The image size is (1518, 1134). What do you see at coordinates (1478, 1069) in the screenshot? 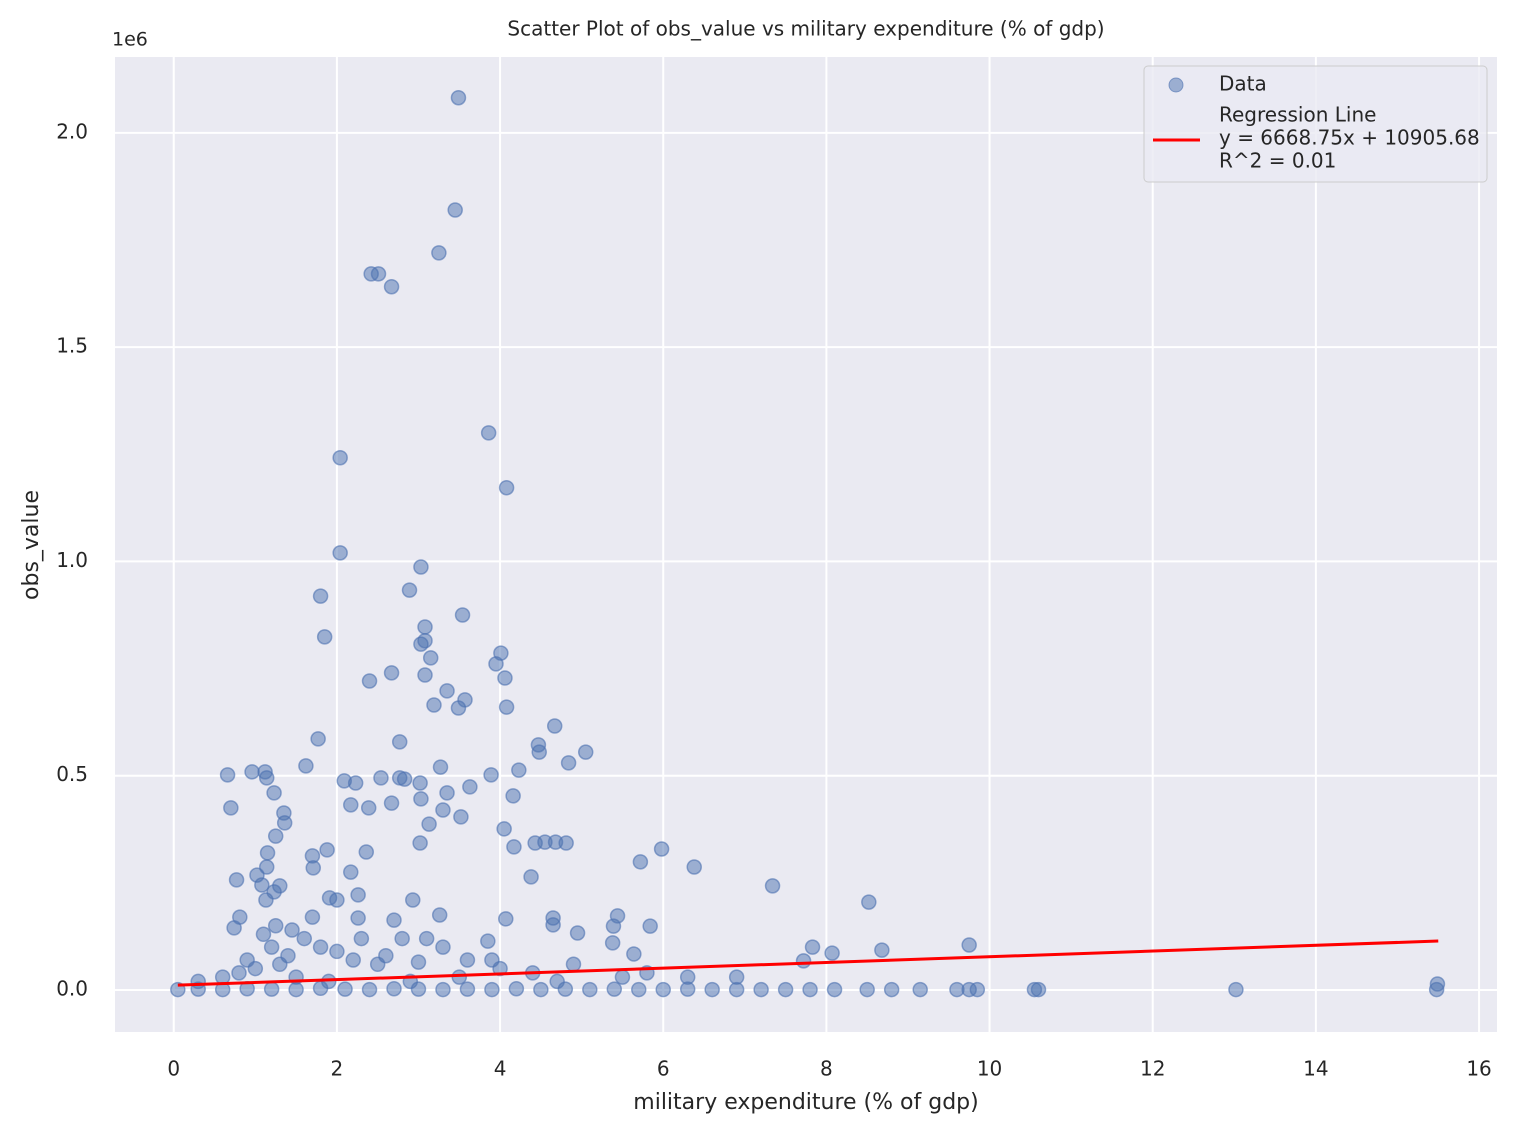
I see `x-tick-label: 16` at bounding box center [1478, 1069].